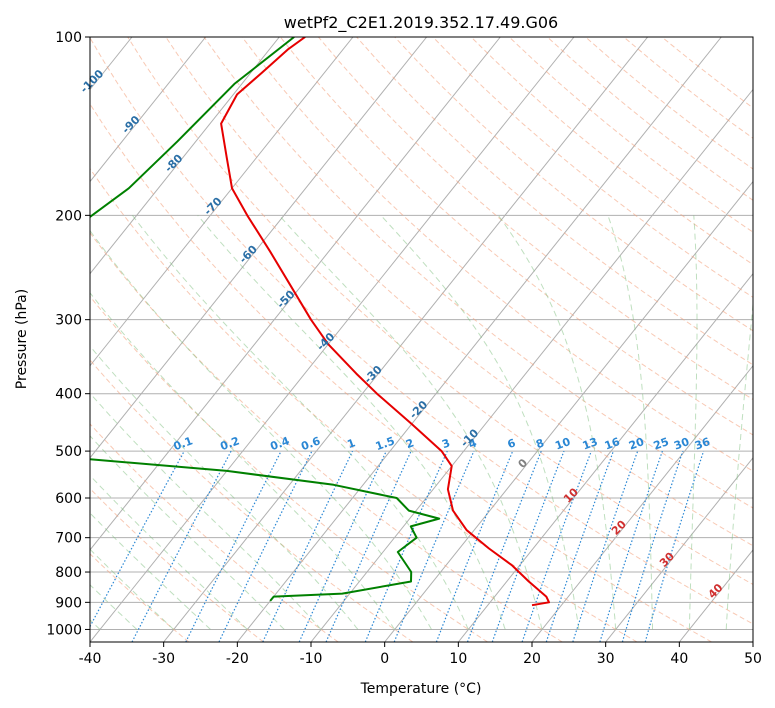 This screenshot has height=708, width=775. I want to click on y-axis-label: Pressure (hPa), so click(22, 339).